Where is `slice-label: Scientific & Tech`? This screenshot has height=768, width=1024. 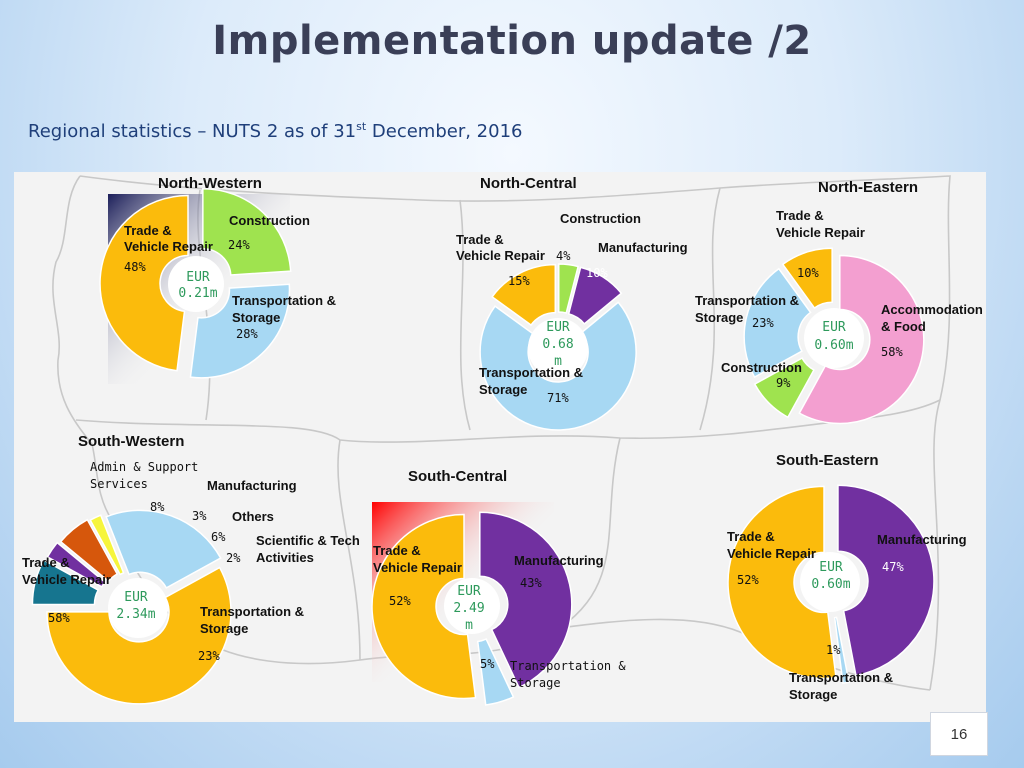 slice-label: Scientific & Tech is located at coordinates (308, 540).